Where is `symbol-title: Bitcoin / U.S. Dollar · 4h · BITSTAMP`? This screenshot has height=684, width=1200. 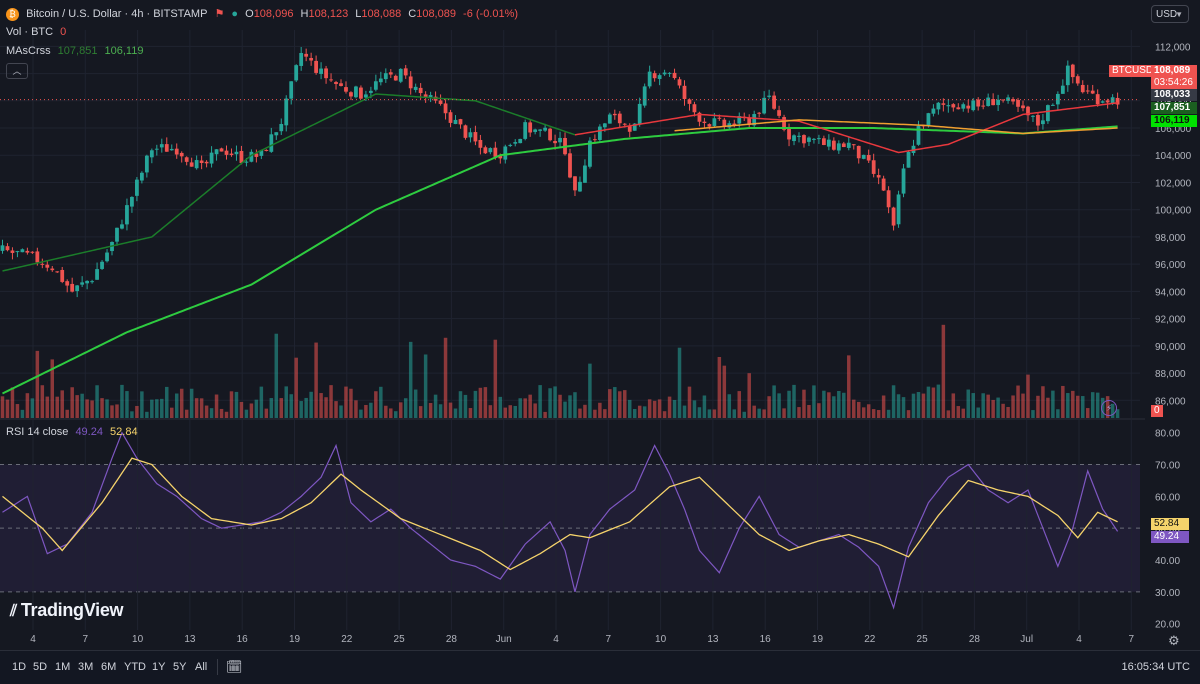
symbol-title: Bitcoin / U.S. Dollar · 4h · BITSTAMP is located at coordinates (117, 14).